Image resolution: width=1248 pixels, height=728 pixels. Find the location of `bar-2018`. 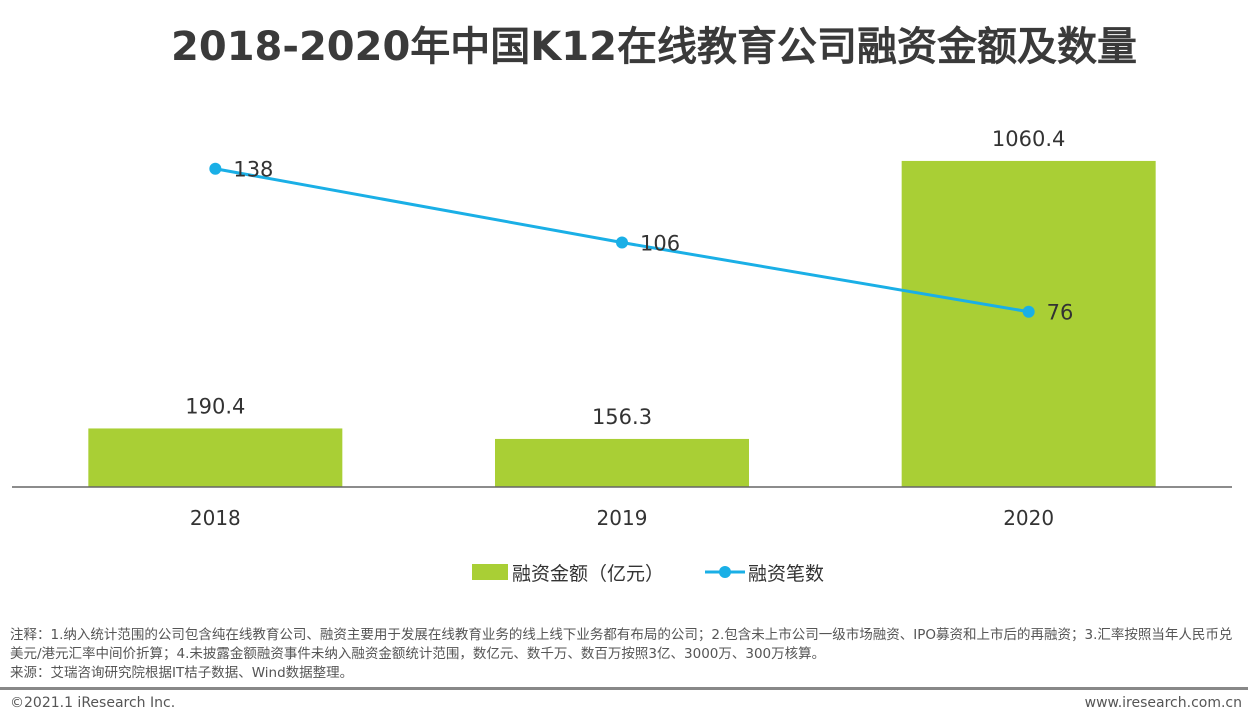

bar-2018 is located at coordinates (215, 457).